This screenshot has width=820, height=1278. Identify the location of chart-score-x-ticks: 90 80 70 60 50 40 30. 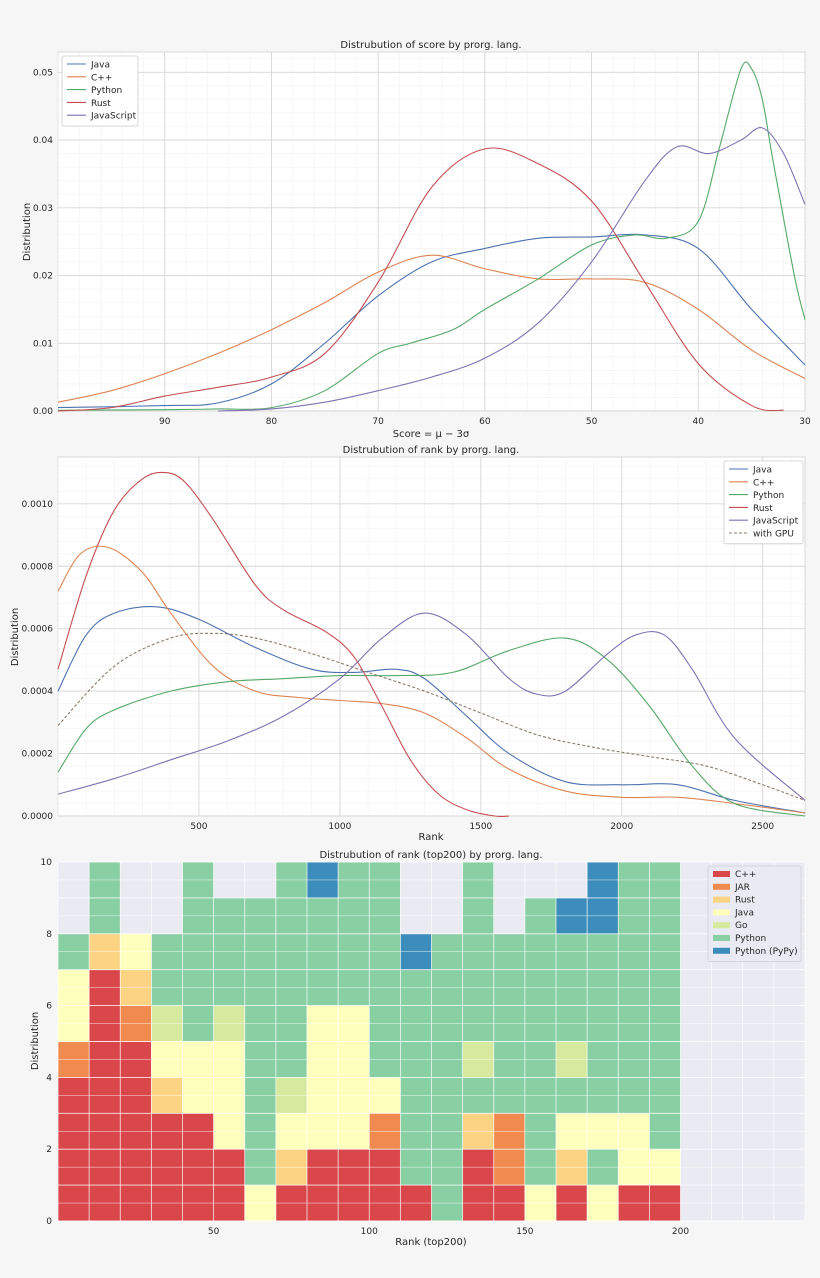
(485, 422).